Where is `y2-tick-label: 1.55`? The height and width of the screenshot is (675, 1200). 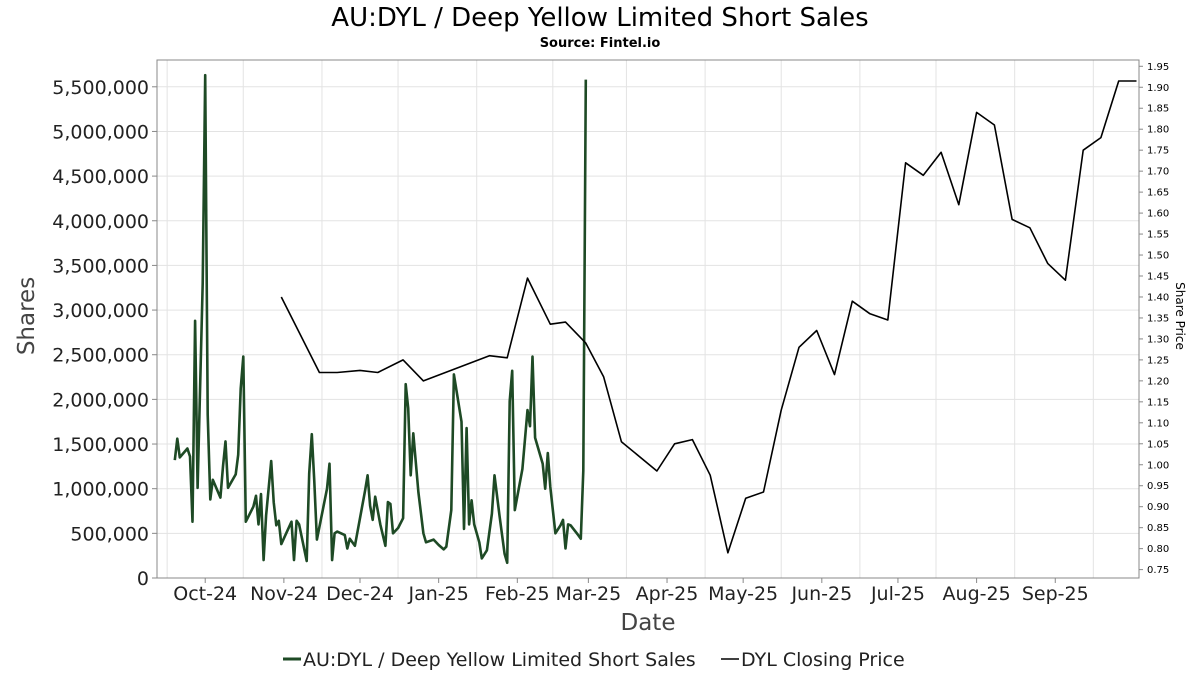 y2-tick-label: 1.55 is located at coordinates (1158, 235).